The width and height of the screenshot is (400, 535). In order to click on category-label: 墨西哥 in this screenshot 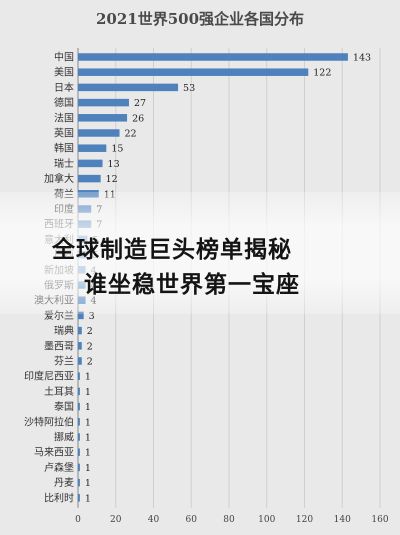, I will do `click(59, 346)`.